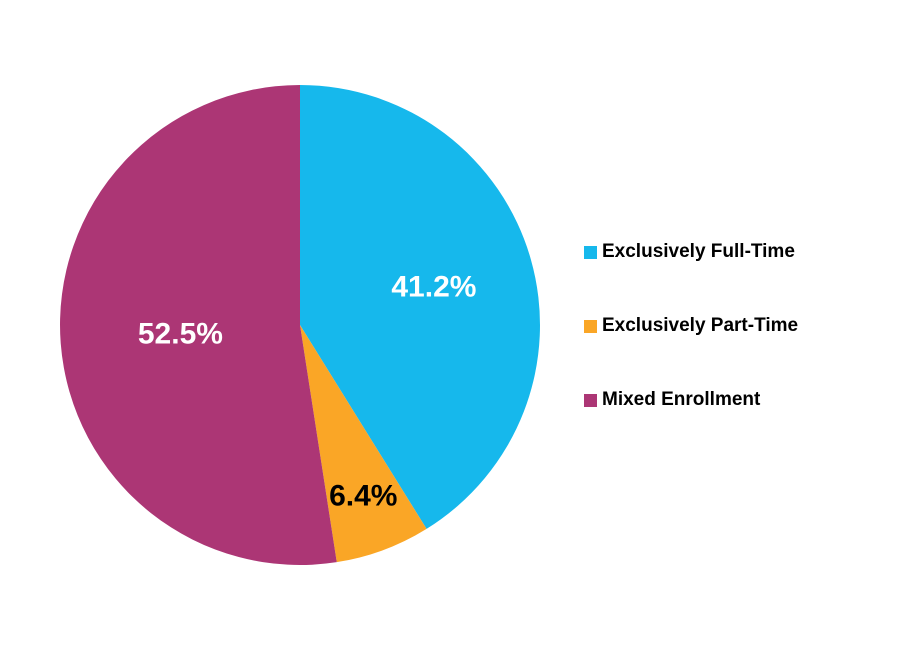  What do you see at coordinates (681, 399) in the screenshot?
I see `legend-label: Mixed Enrollment` at bounding box center [681, 399].